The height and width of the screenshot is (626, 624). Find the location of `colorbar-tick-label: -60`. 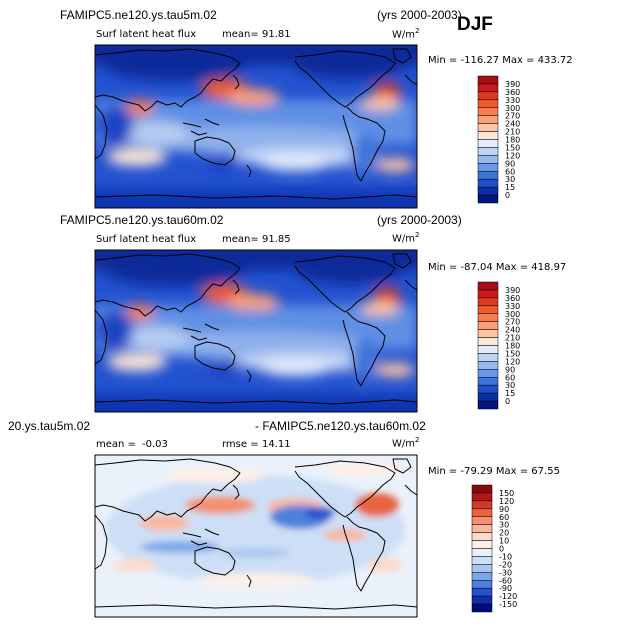

colorbar-tick-label: -60 is located at coordinates (505, 580).